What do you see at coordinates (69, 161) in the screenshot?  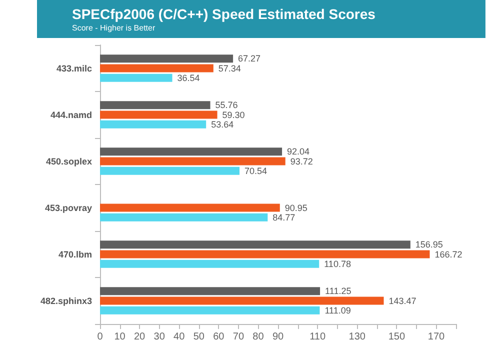 I see `y-tick-label: 450.soplex` at bounding box center [69, 161].